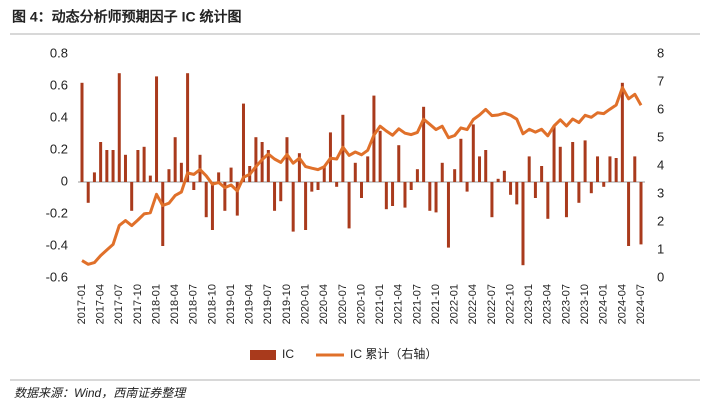 The height and width of the screenshot is (417, 709). Describe the element at coordinates (510, 304) in the screenshot. I see `x-tick-label: 2022-10` at that location.